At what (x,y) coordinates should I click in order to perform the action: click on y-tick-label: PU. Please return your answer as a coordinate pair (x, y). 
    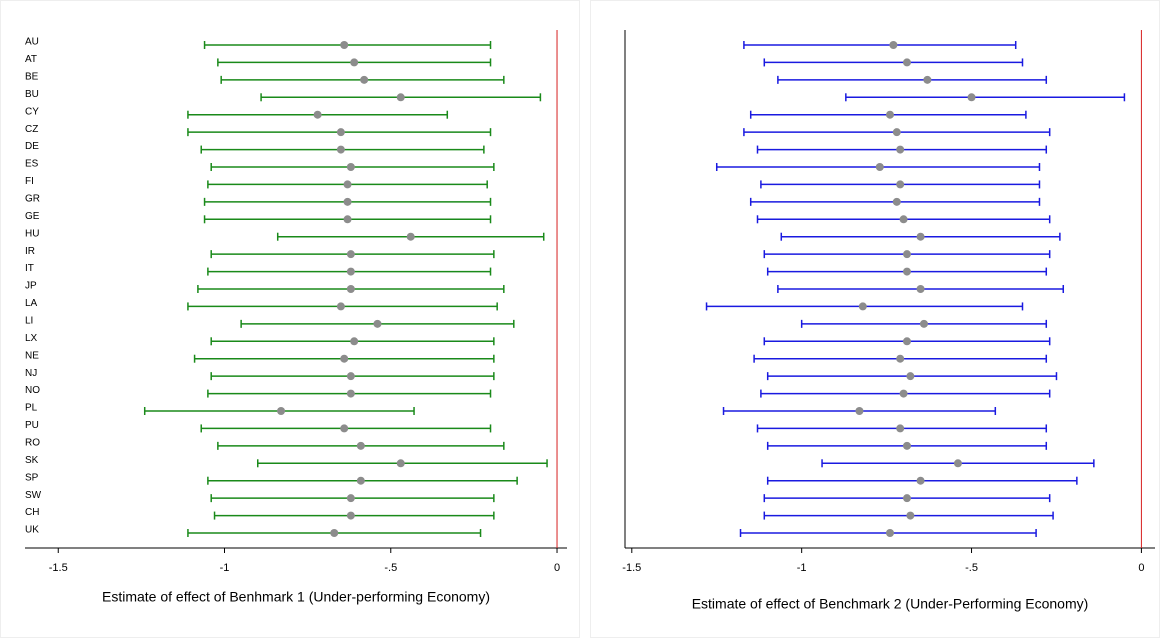
    Looking at the image, I should click on (32, 425).